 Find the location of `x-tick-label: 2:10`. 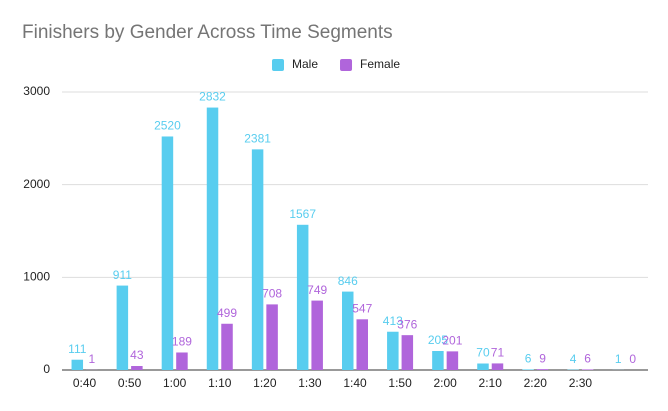

x-tick-label: 2:10 is located at coordinates (491, 383).